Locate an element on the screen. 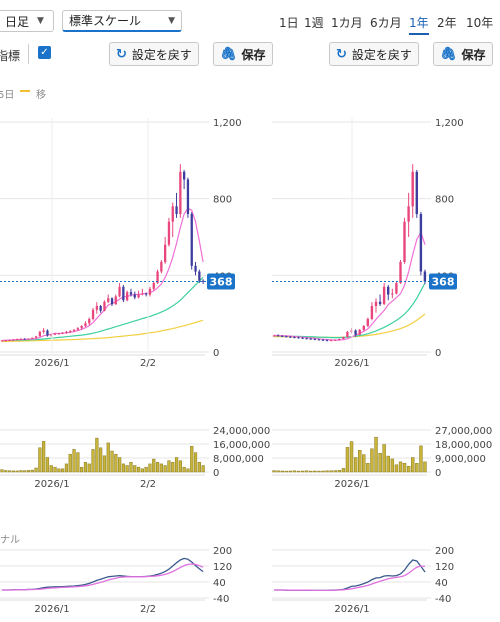  left-macd-y-tick-label: 40 is located at coordinates (219, 583).